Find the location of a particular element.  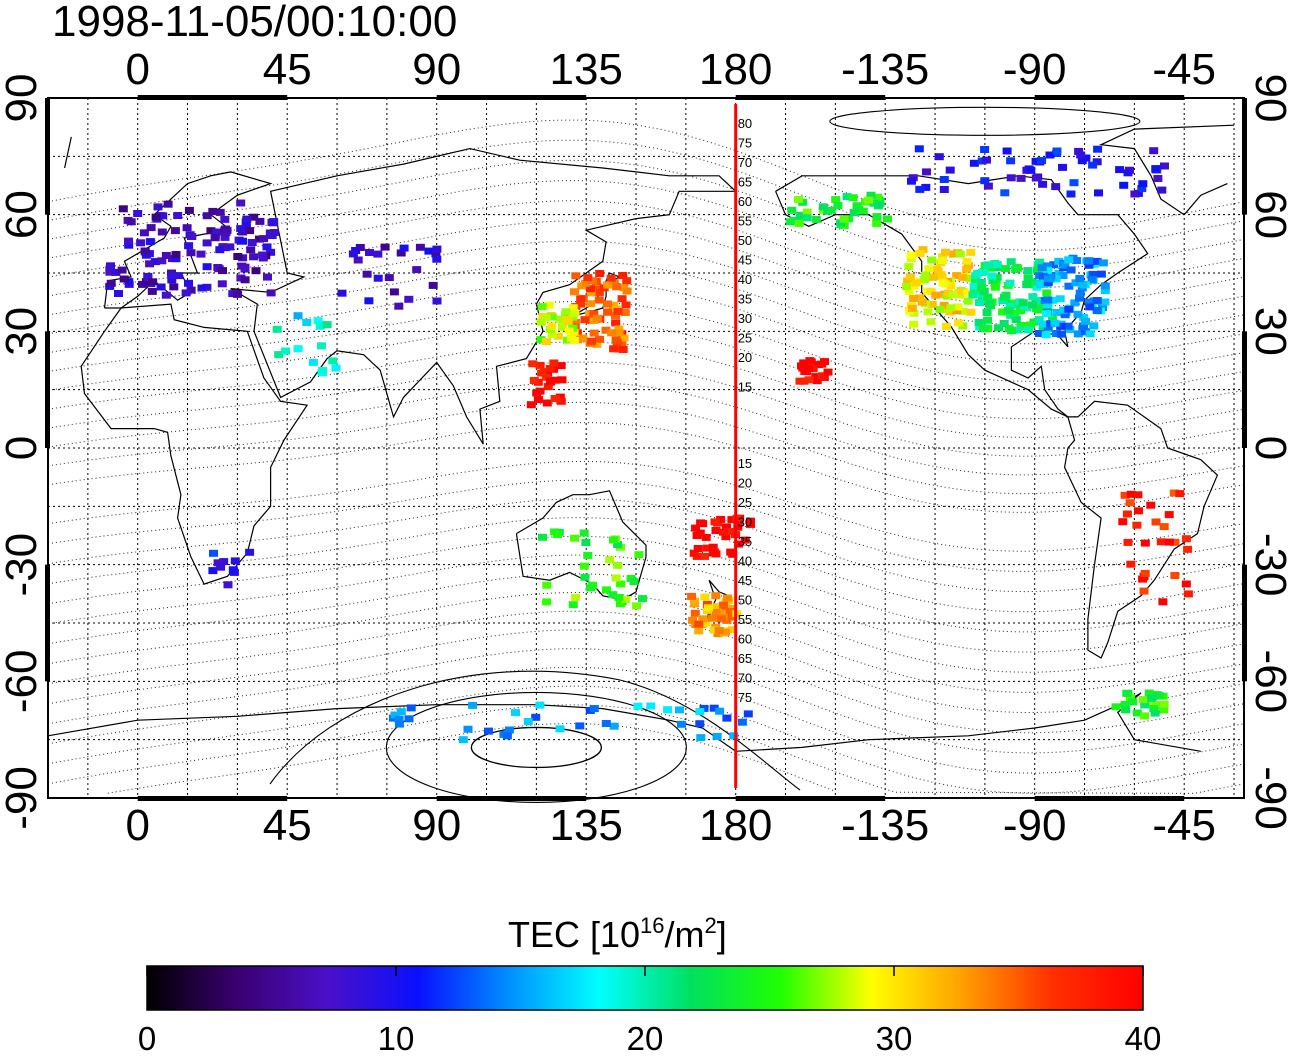

mlat-label: 70 is located at coordinates (745, 678).